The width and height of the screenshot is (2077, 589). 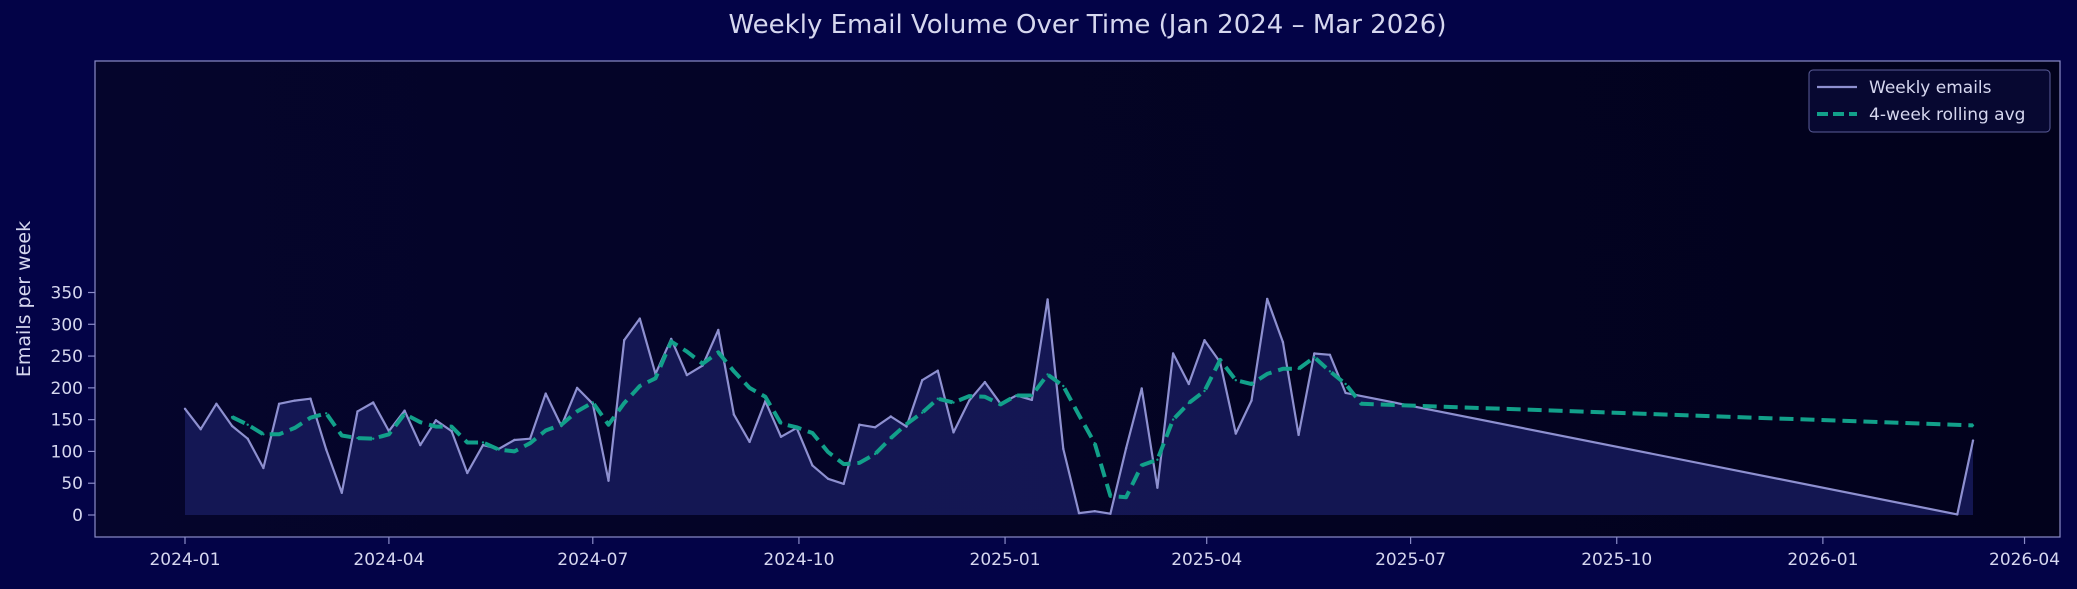 I want to click on x-tick-label: 2024-10, so click(x=798, y=560).